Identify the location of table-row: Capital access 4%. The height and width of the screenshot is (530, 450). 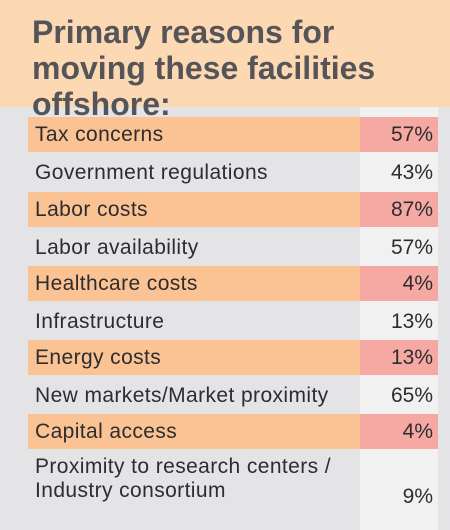
(225, 431).